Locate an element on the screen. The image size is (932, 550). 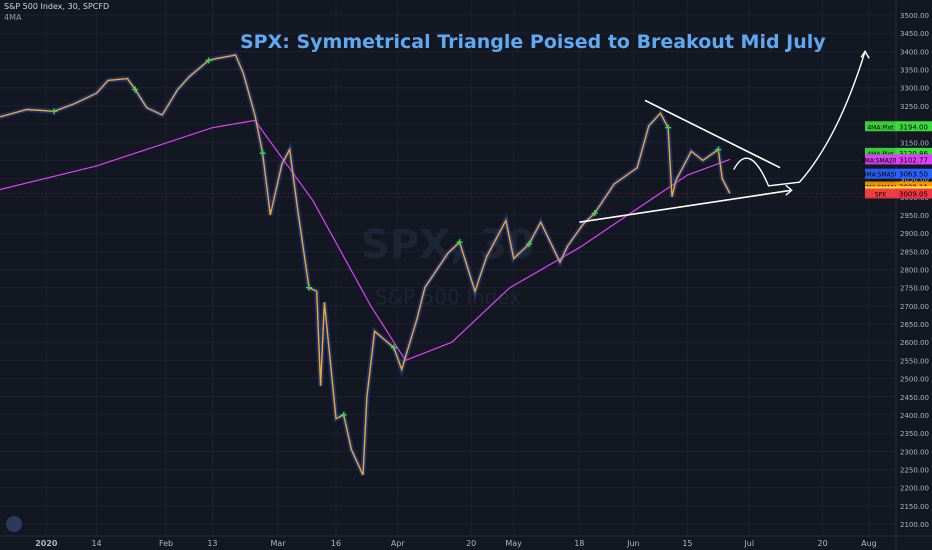
y-tick-label: 2750.00 is located at coordinates (914, 289).